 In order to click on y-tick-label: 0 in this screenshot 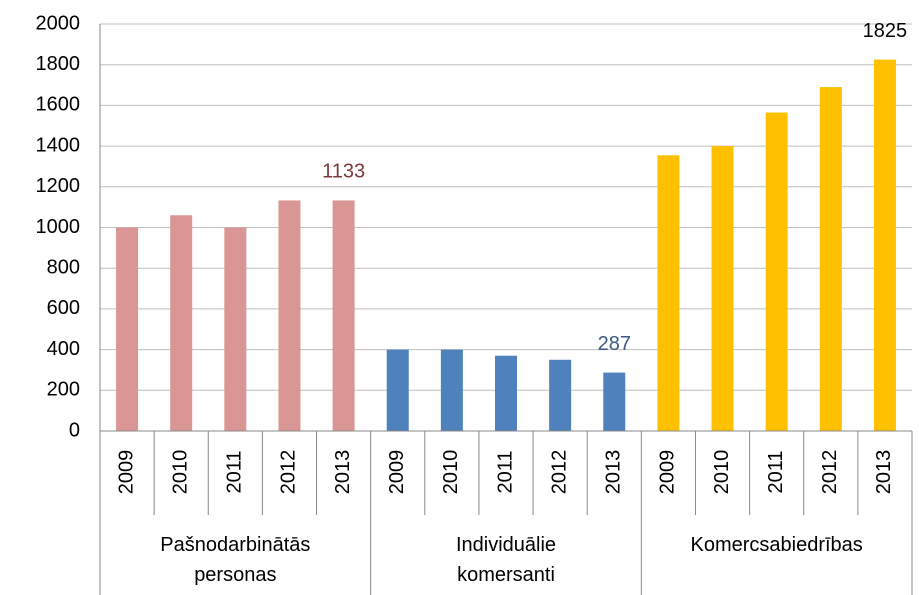, I will do `click(74, 430)`.